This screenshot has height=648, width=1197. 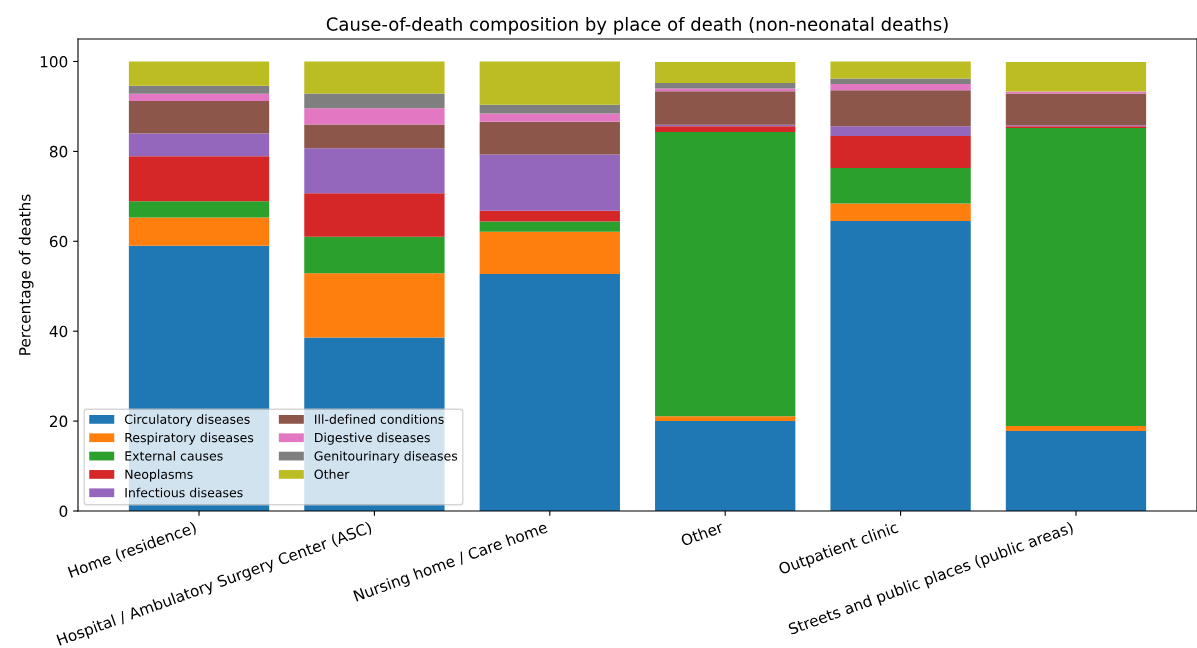 What do you see at coordinates (58, 151) in the screenshot?
I see `y-tick-label: 80` at bounding box center [58, 151].